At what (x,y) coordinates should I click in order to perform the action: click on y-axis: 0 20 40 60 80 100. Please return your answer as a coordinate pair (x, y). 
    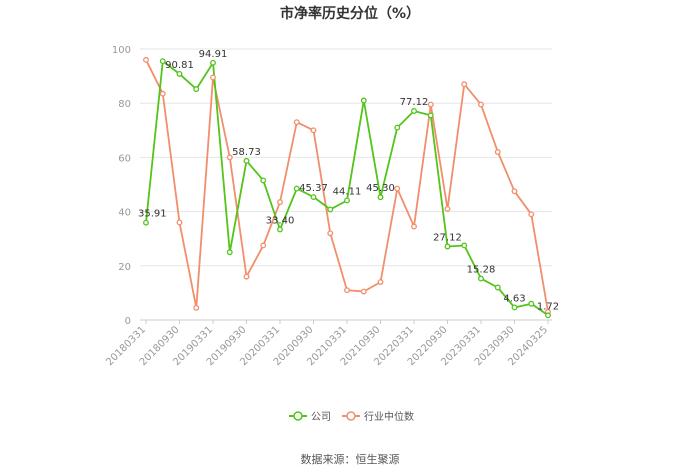
    Looking at the image, I should click on (121, 186).